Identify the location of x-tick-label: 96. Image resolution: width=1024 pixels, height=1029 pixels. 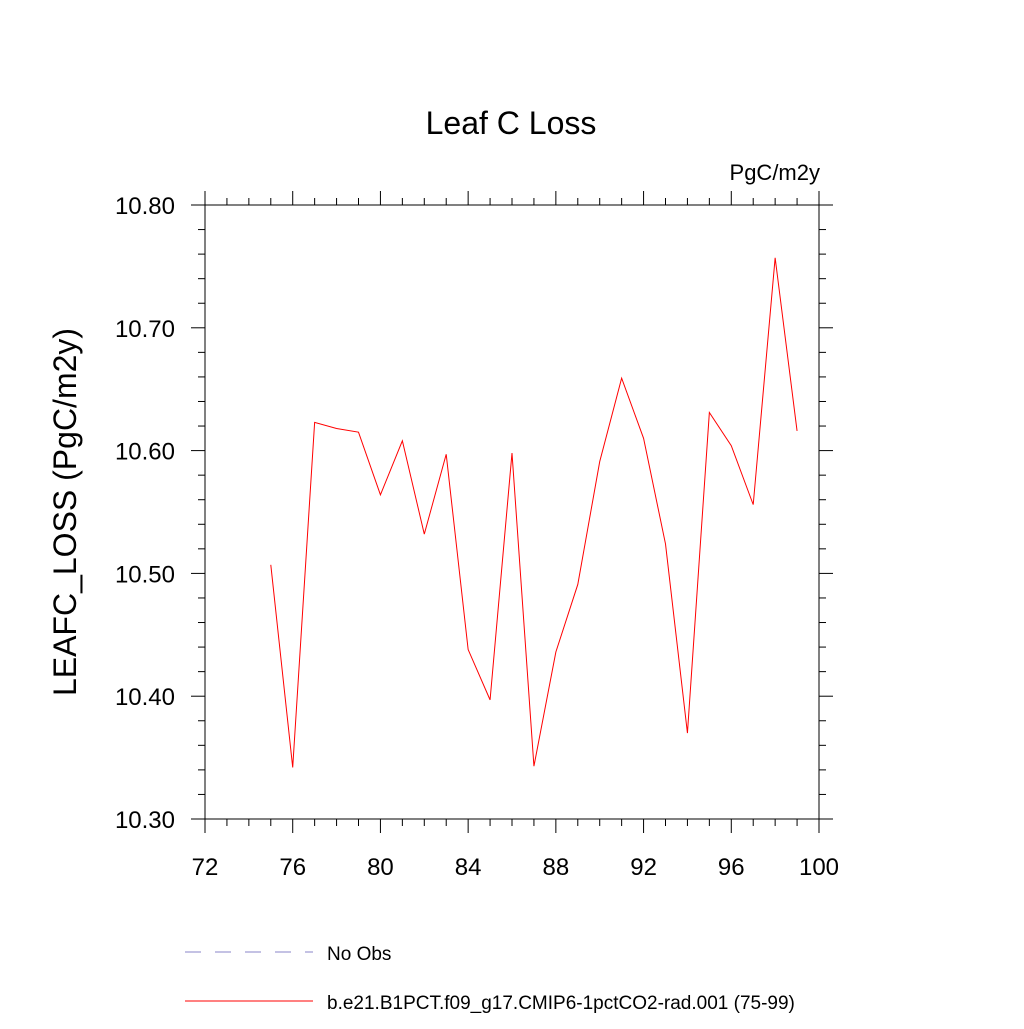
(731, 867).